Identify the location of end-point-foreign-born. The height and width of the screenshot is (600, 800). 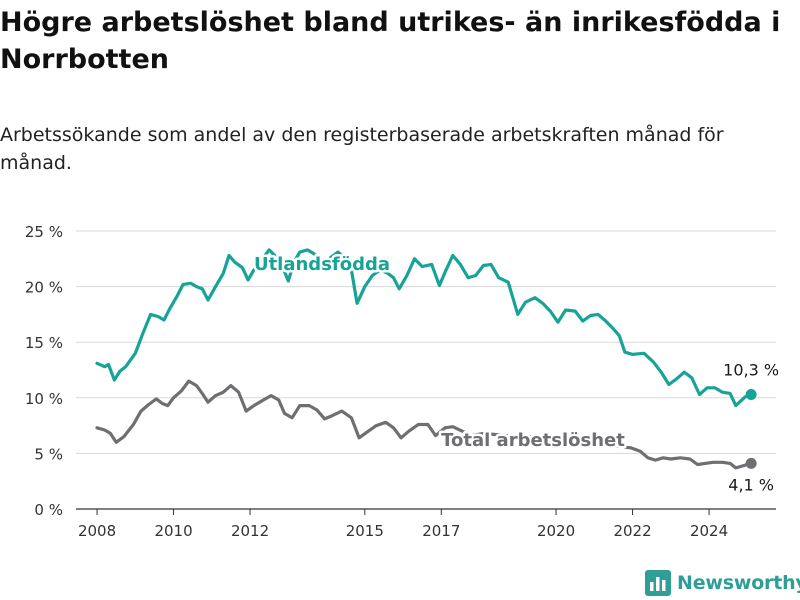
(751, 394).